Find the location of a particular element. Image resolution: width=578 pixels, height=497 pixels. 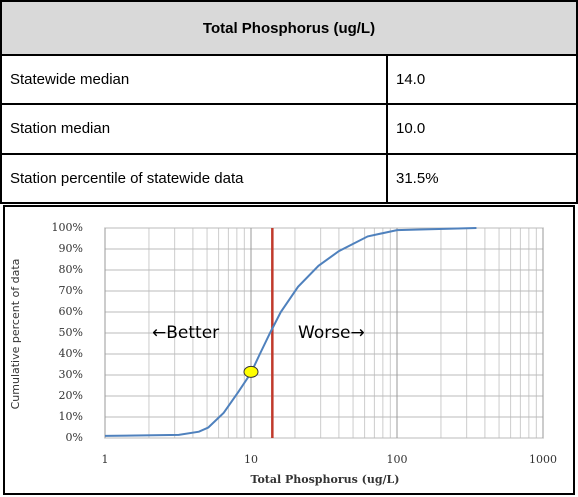

x-tick-label: 1 is located at coordinates (105, 459).